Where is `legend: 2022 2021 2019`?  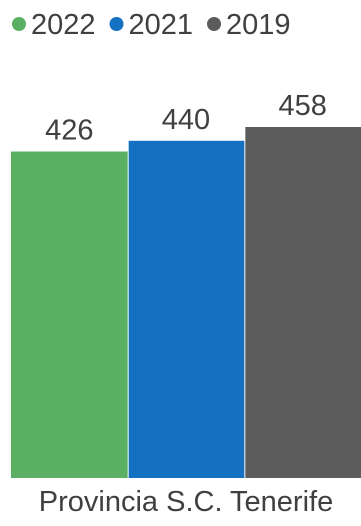 legend: 2022 2021 2019 is located at coordinates (151, 25).